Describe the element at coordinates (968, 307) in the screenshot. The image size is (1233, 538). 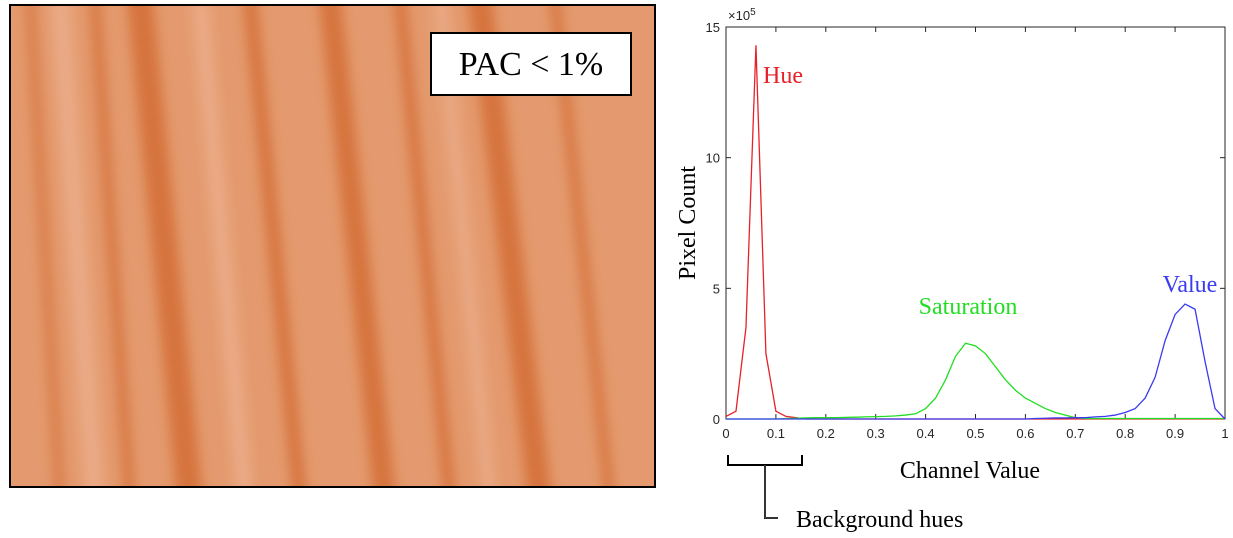
I see `series-label: Saturation` at that location.